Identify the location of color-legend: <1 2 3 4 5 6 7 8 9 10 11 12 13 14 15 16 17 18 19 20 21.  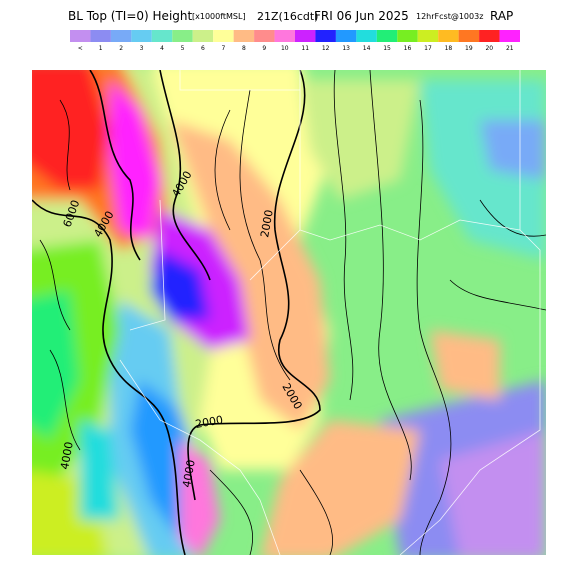
(295, 41).